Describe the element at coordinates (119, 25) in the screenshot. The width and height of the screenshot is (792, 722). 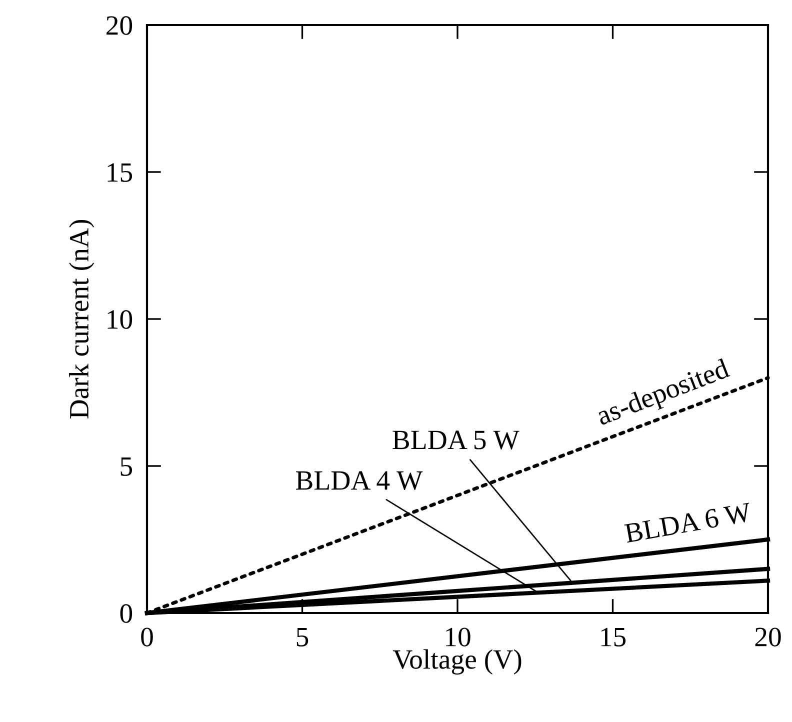
I see `y-tick-label: 20` at that location.